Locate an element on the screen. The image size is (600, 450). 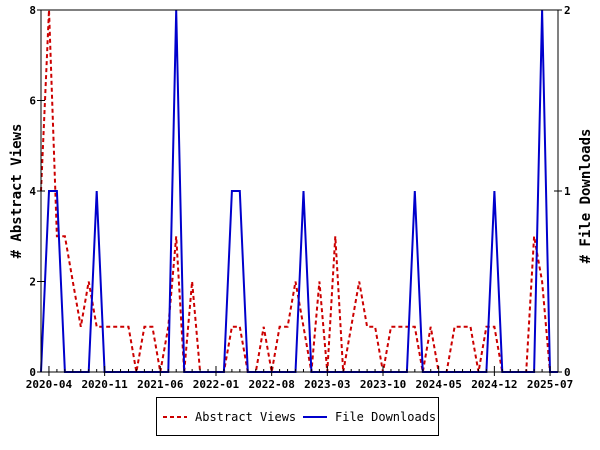
y-left-tick-label: 4 is located at coordinates (32, 191).